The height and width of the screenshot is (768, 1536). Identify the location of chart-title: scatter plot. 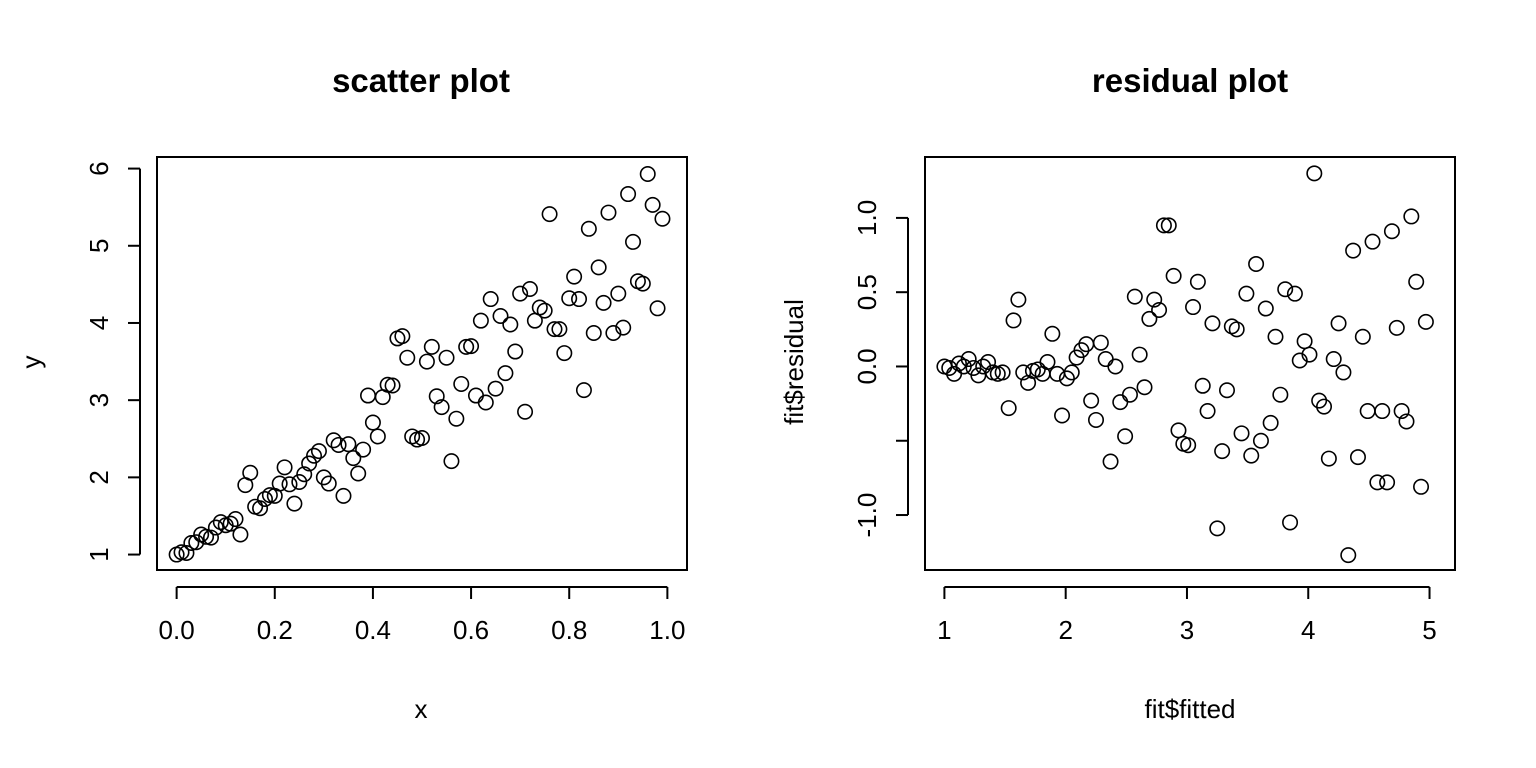
(421, 80).